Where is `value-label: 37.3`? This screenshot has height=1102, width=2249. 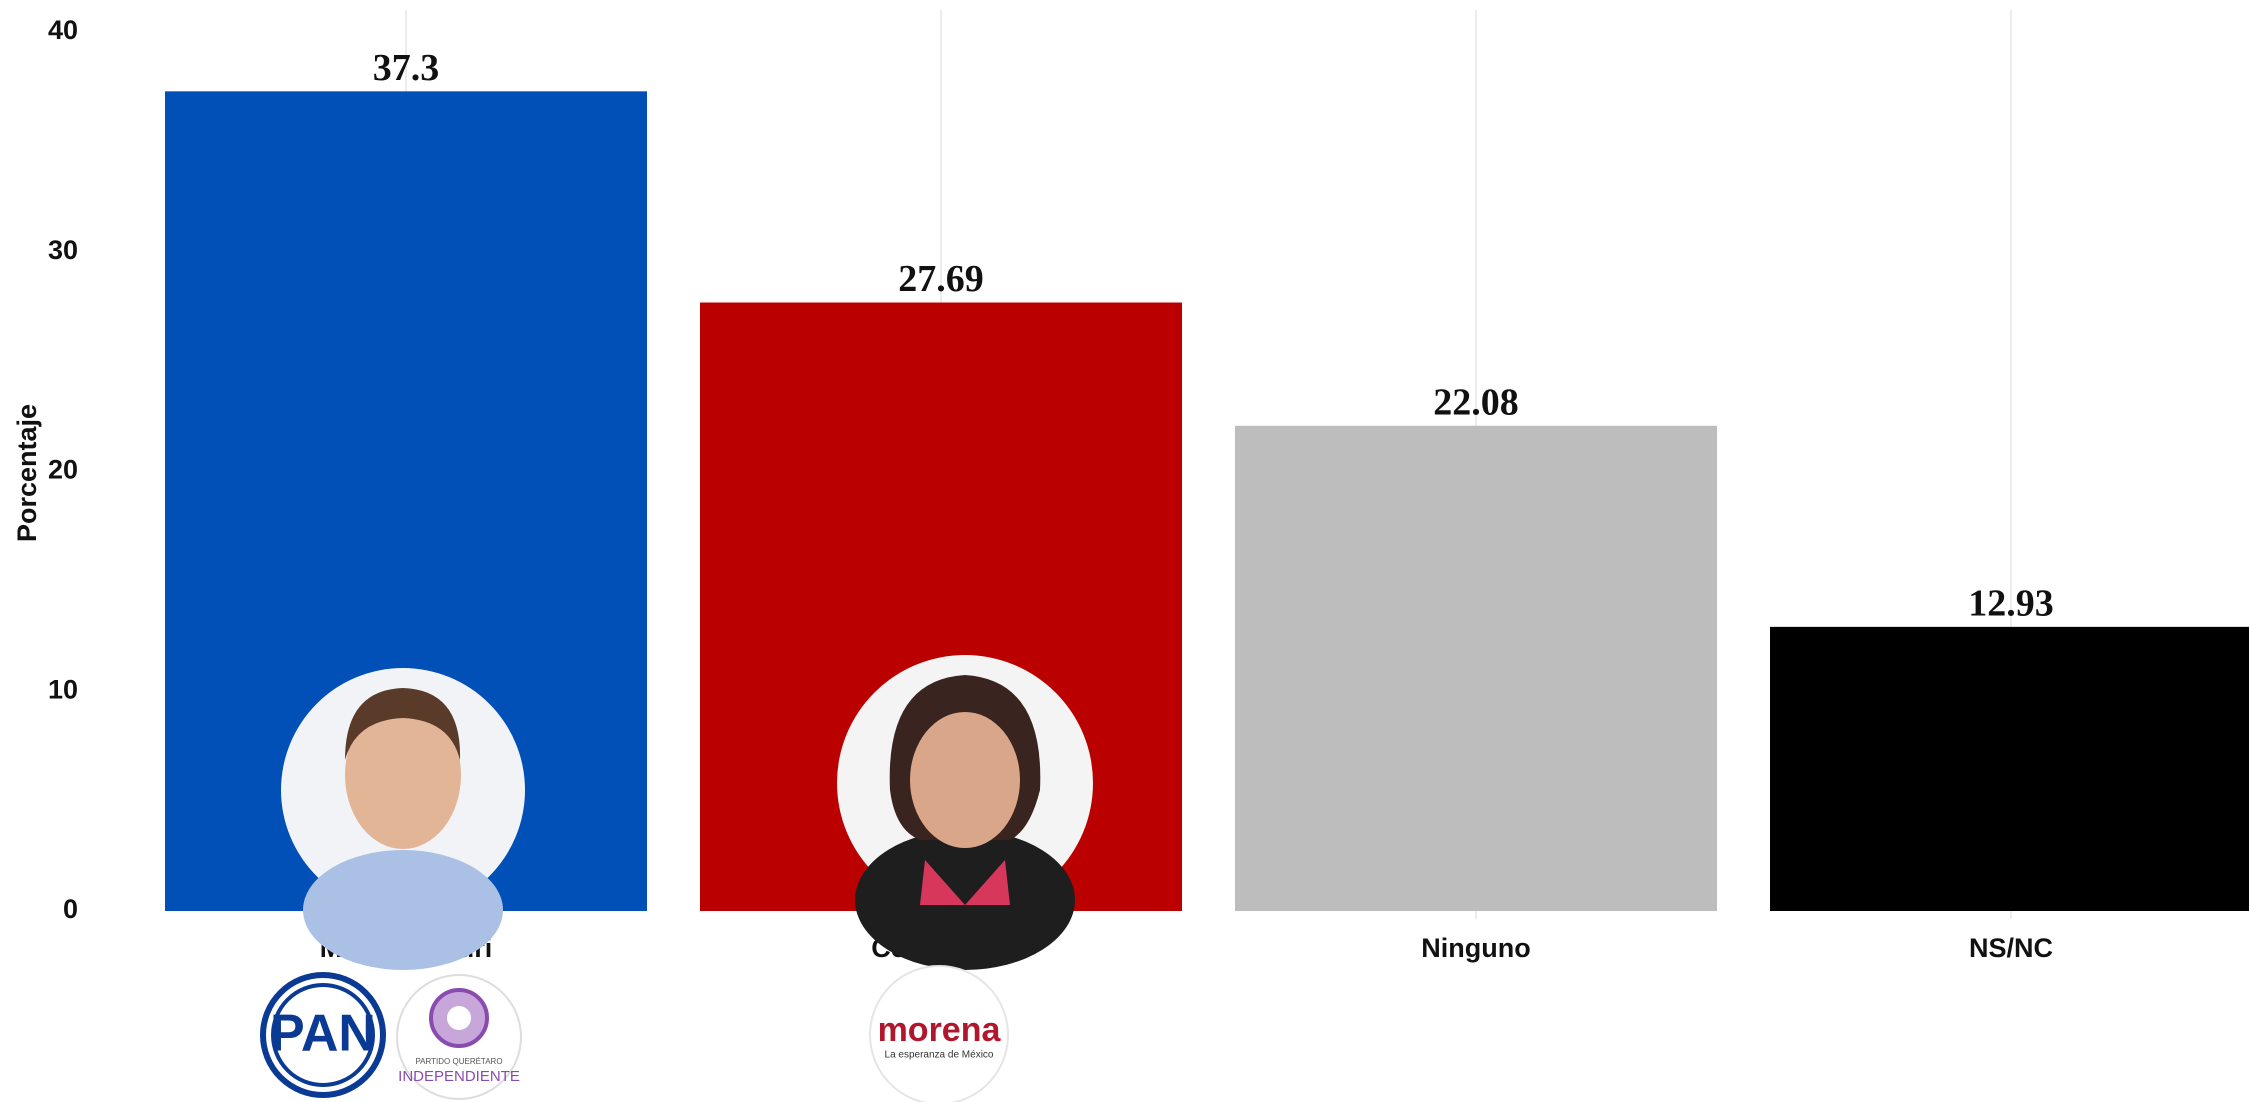
value-label: 37.3 is located at coordinates (406, 68).